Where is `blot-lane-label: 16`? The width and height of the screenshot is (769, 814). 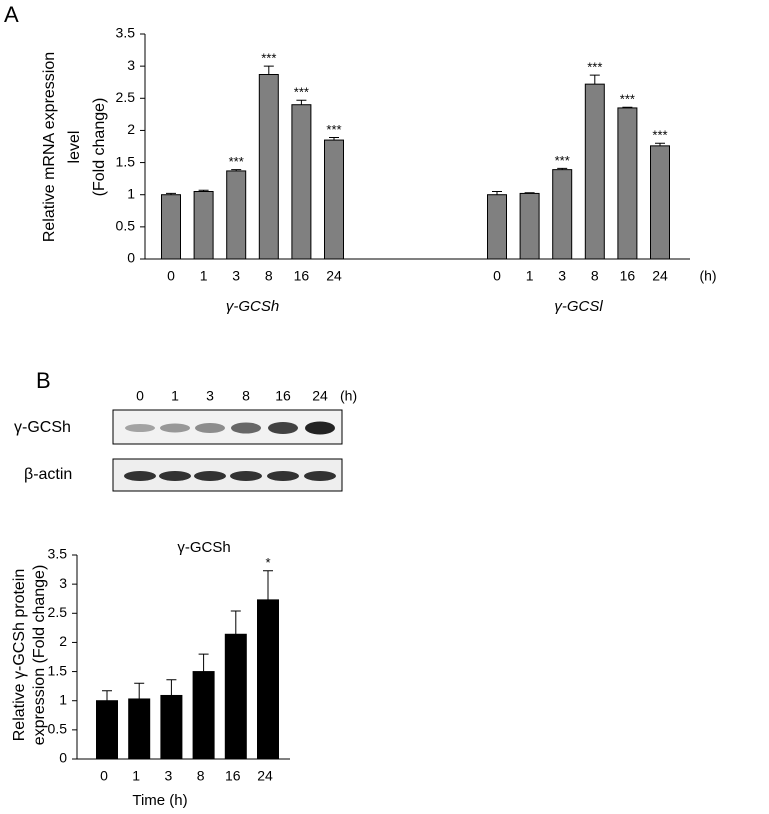 blot-lane-label: 16 is located at coordinates (283, 396).